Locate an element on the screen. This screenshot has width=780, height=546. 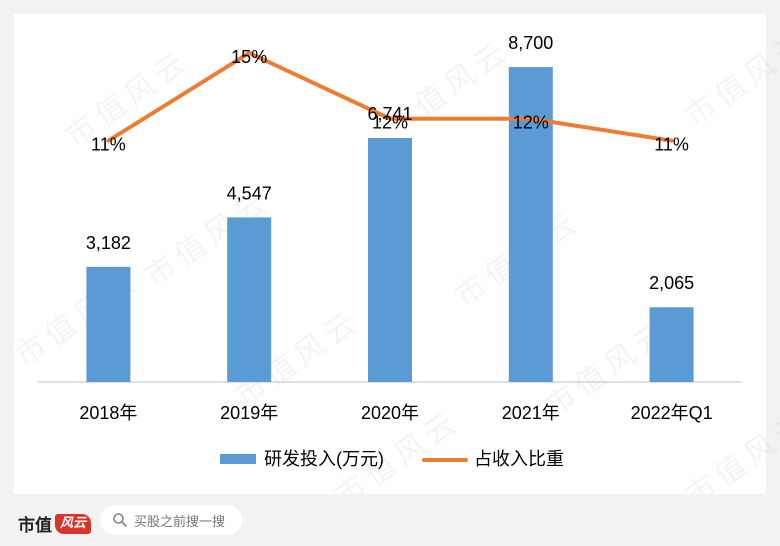
x-tick-labels: 2018年 2019年 2020年 2021年 2022年Q1 is located at coordinates (395, 413).